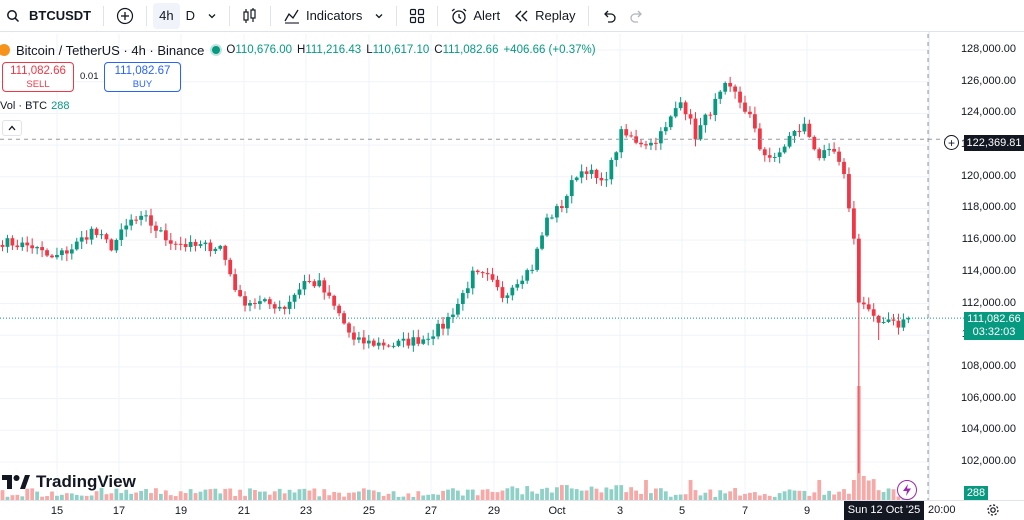 The image size is (1024, 520). I want to click on indicators-button: Indicators, so click(322, 16).